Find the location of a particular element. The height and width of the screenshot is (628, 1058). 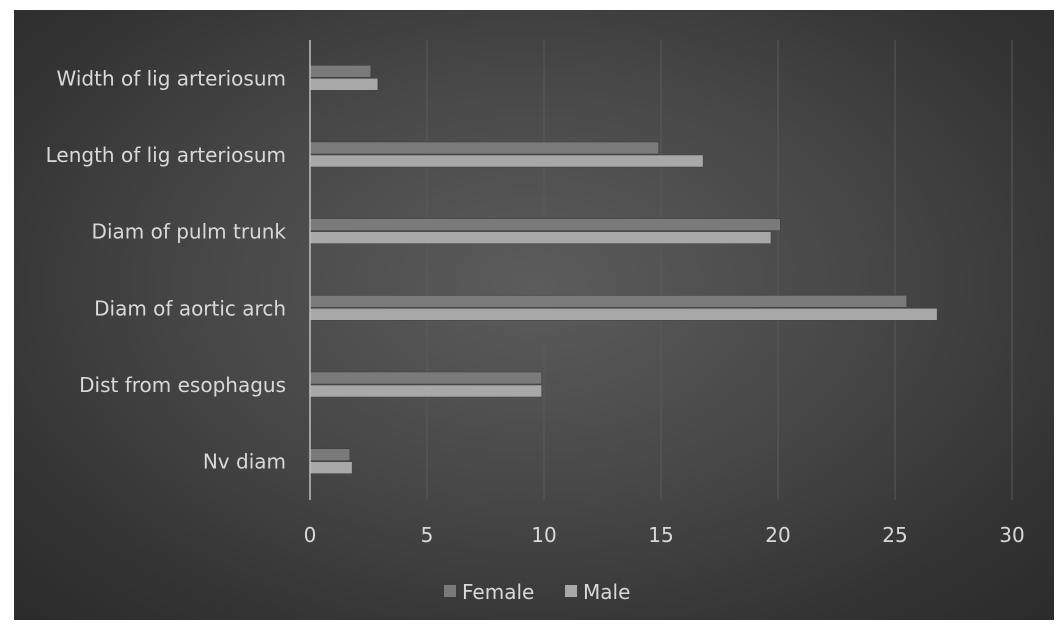

x-tick-label: 5 is located at coordinates (427, 535).